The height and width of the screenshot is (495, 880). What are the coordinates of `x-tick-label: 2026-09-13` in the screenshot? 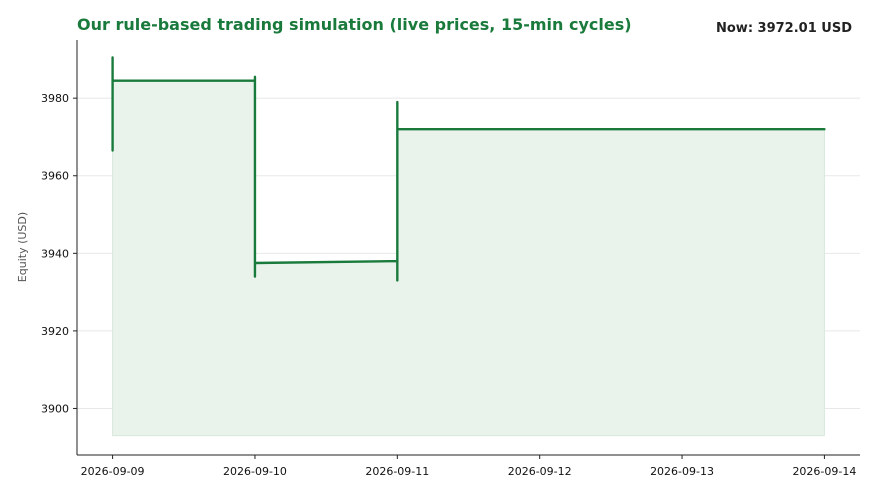 It's located at (682, 471).